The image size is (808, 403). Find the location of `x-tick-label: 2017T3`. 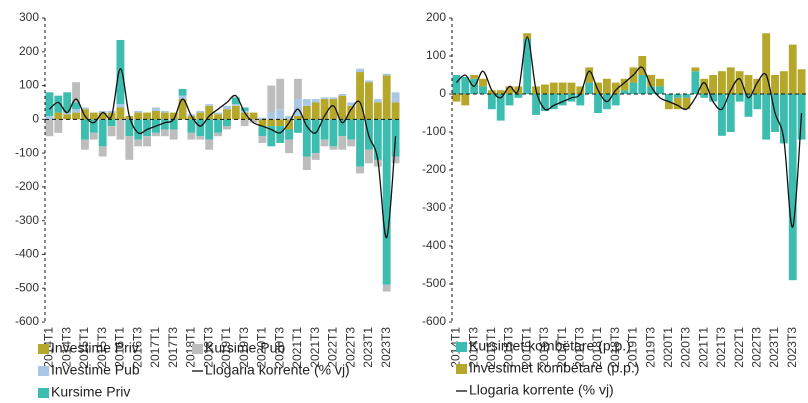

x-tick-label: 2017T3 is located at coordinates (173, 347).